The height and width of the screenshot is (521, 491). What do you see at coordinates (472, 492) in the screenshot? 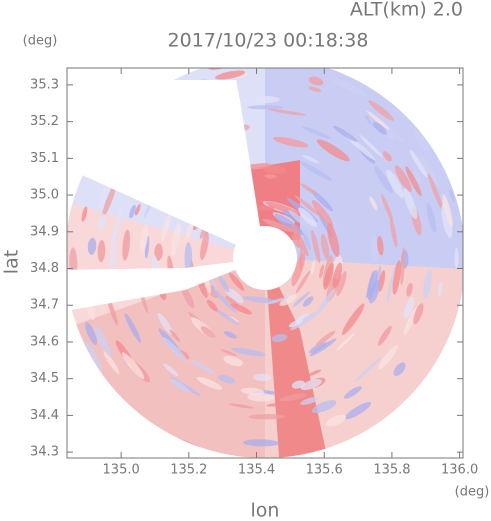
I see `x-unit: (deg)` at bounding box center [472, 492].